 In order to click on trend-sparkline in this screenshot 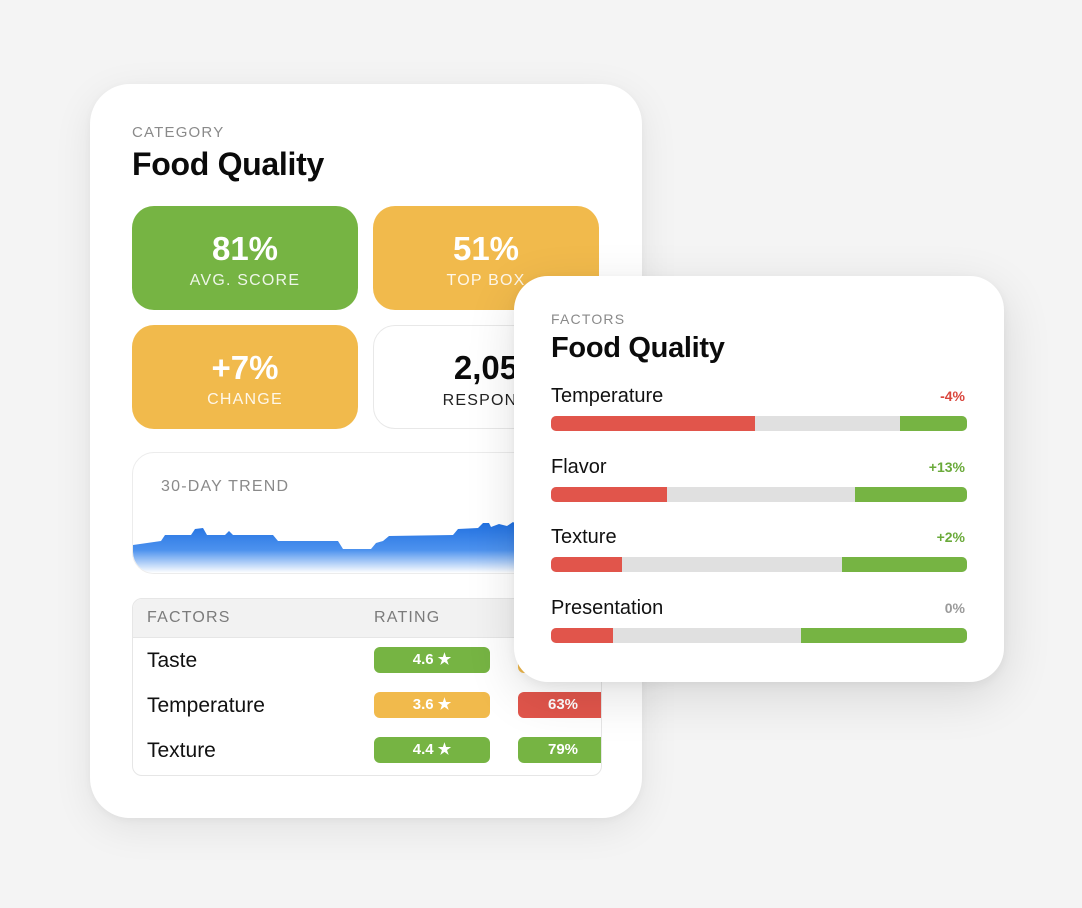, I will do `click(366, 547)`.